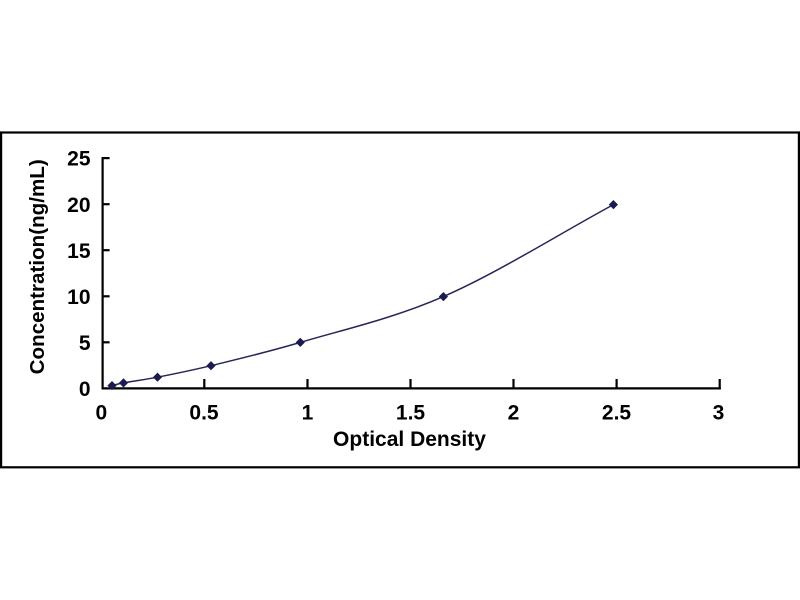 This screenshot has width=800, height=600. Describe the element at coordinates (79, 251) in the screenshot. I see `svg-text: 15` at that location.